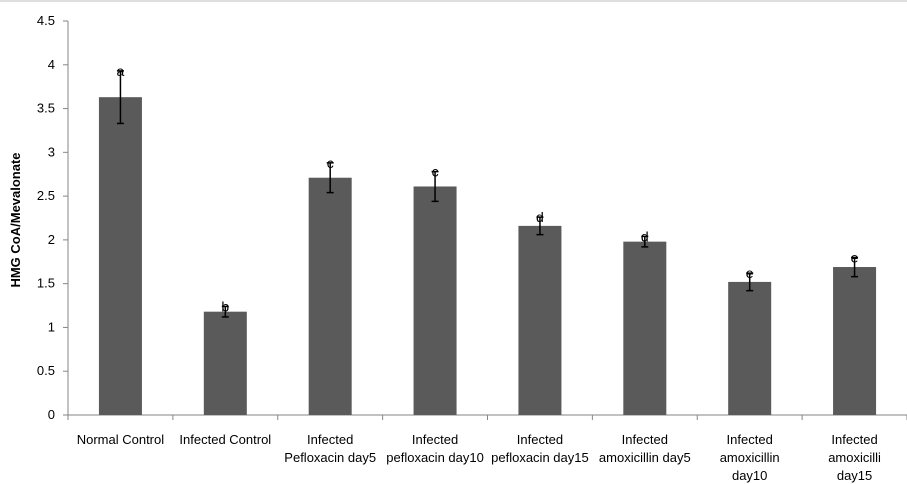  What do you see at coordinates (46, 20) in the screenshot?
I see `y-tick-label: 4.5` at bounding box center [46, 20].